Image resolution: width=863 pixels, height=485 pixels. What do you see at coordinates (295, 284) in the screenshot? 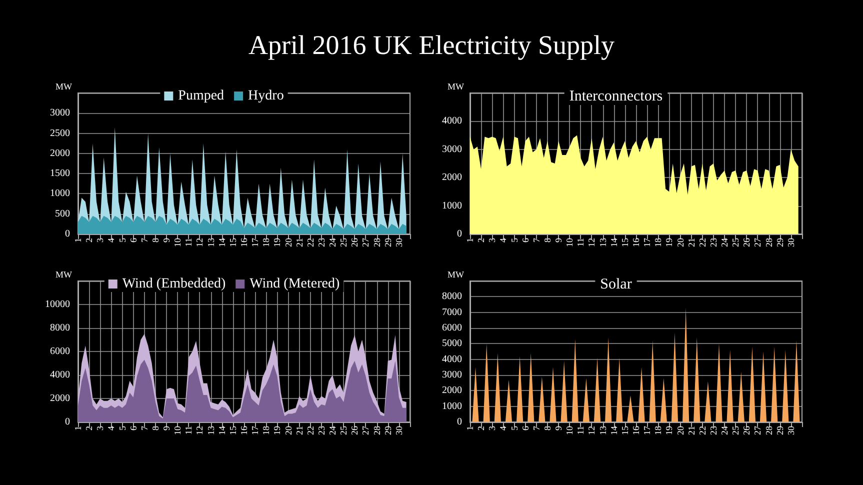
I see `legend-label: Wind (Metered)` at bounding box center [295, 284].